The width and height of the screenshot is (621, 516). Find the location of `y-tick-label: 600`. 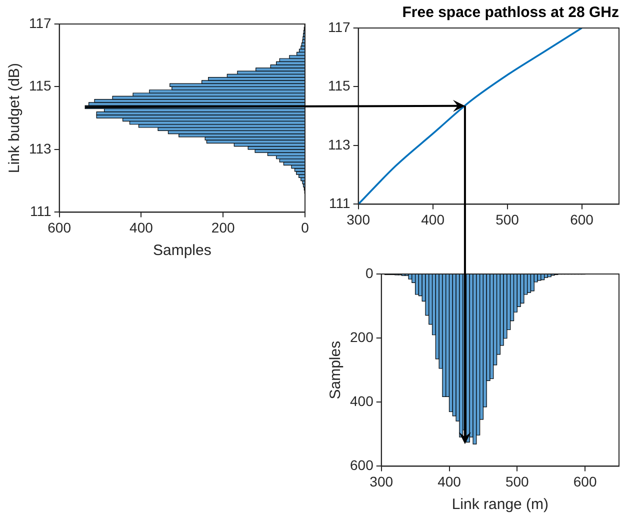

y-tick-label: 600 is located at coordinates (362, 465).